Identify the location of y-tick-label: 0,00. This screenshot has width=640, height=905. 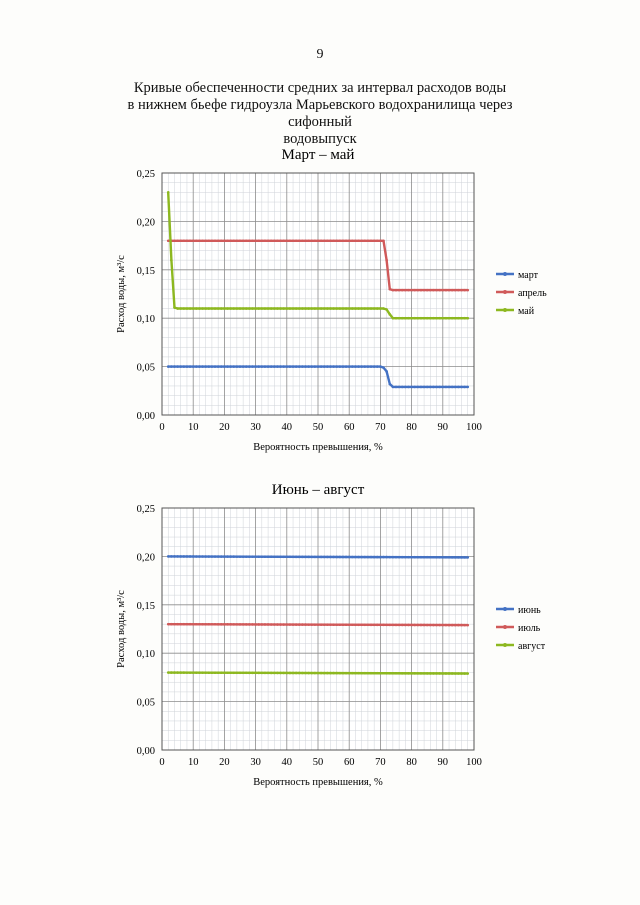
(146, 751).